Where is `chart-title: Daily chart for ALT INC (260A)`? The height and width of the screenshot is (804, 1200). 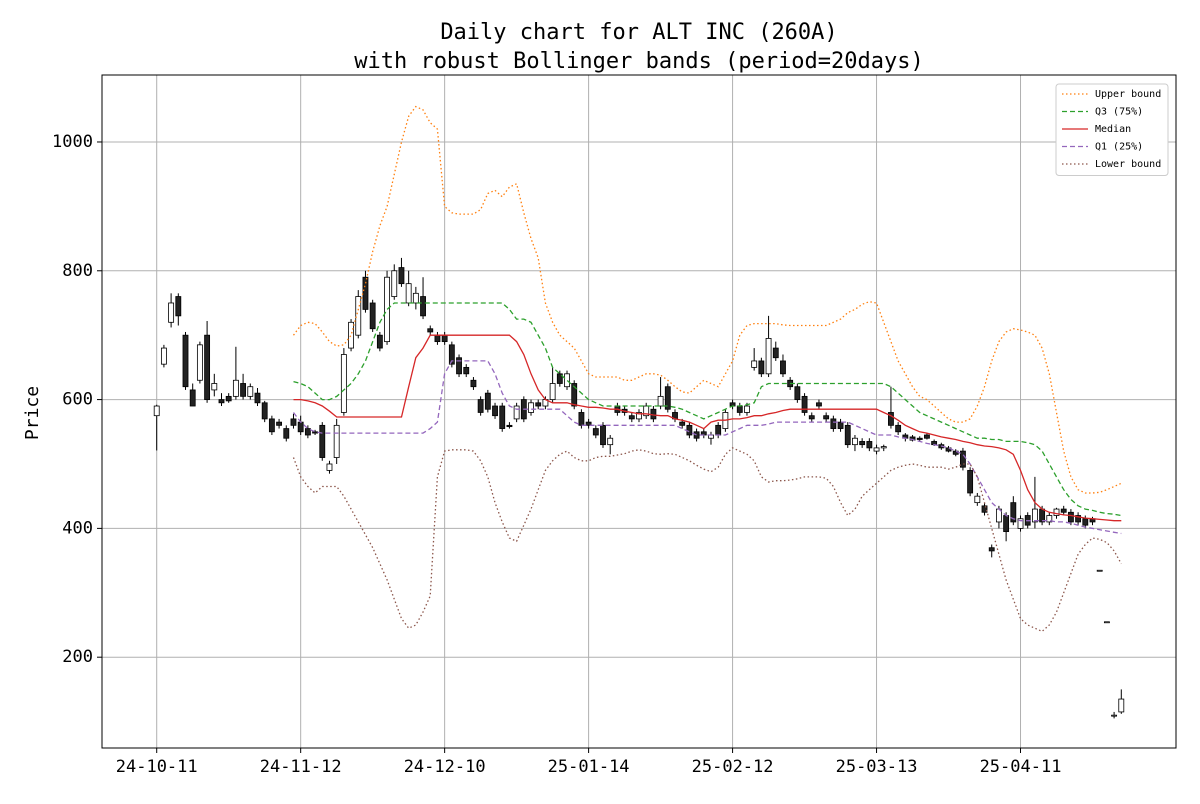
chart-title: Daily chart for ALT INC (260A) is located at coordinates (638, 32).